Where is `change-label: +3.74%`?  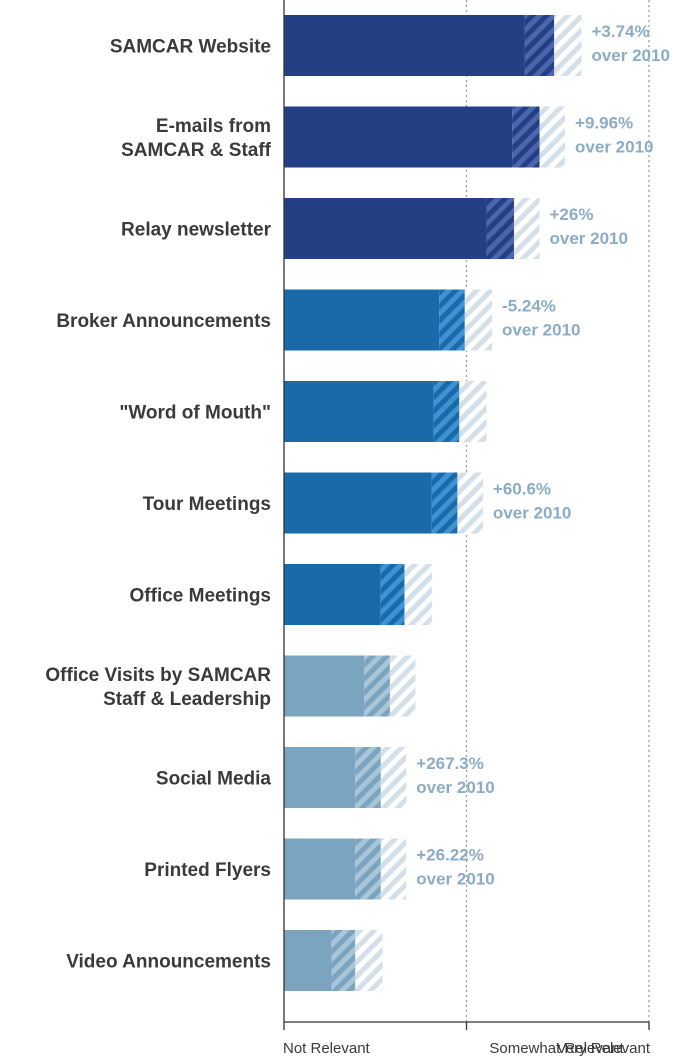
change-label: +3.74% is located at coordinates (620, 31).